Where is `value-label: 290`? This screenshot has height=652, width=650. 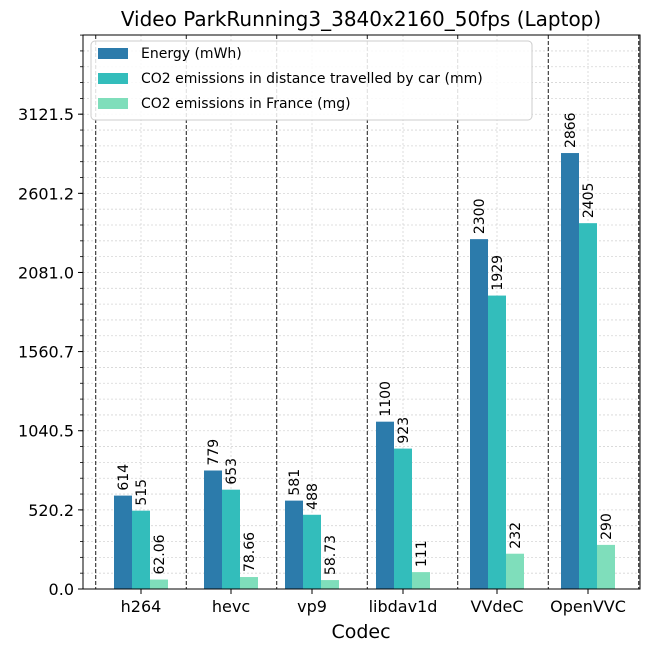 value-label: 290 is located at coordinates (607, 526).